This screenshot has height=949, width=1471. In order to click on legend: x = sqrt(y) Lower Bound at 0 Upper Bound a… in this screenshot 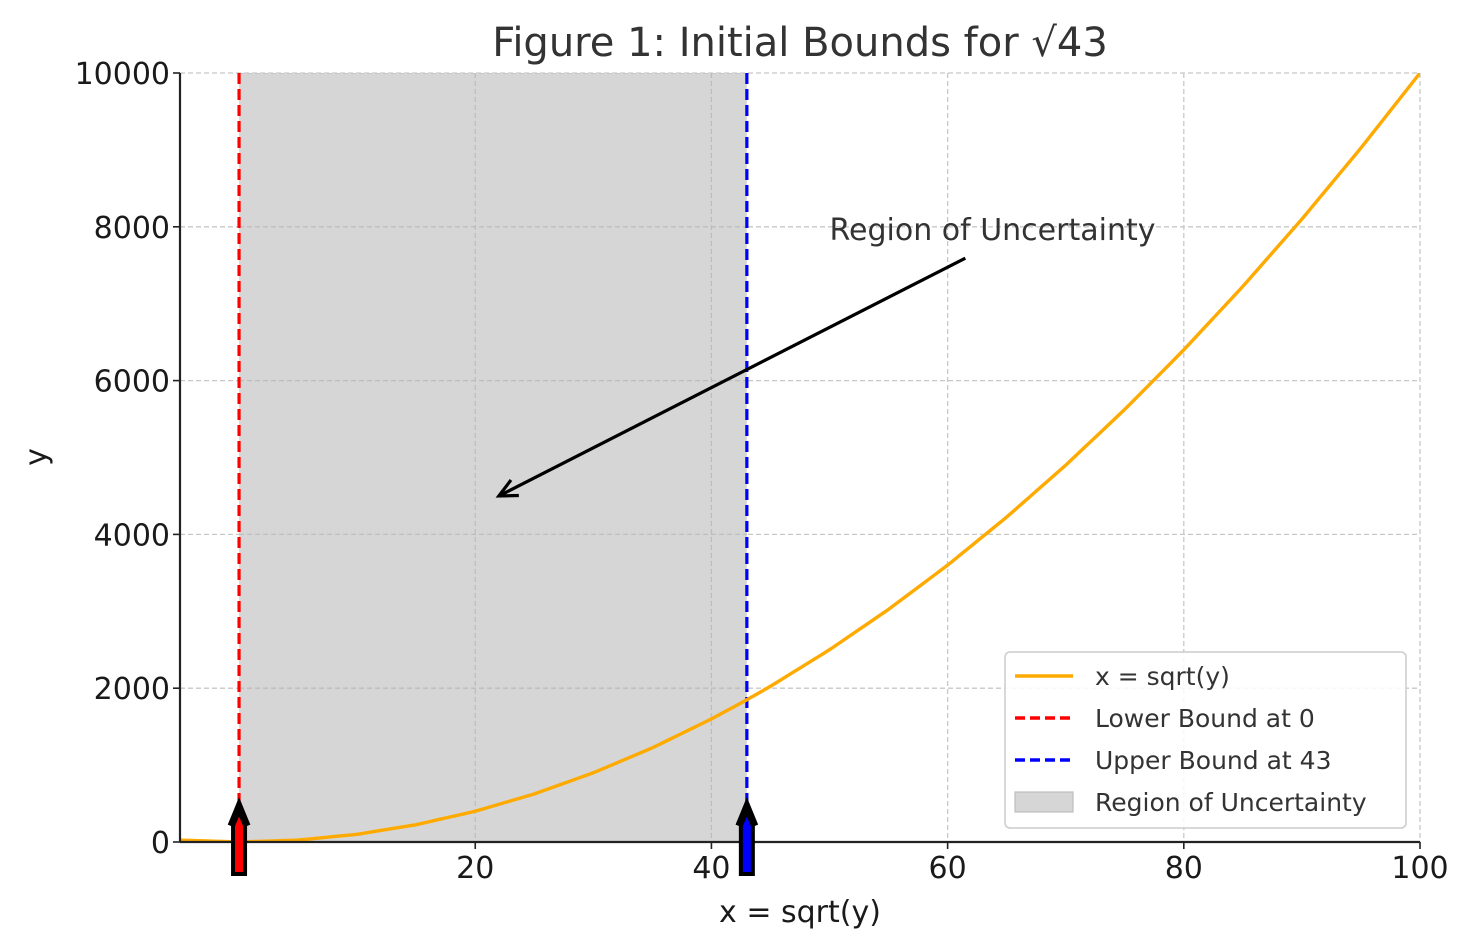, I will do `click(1205, 740)`.